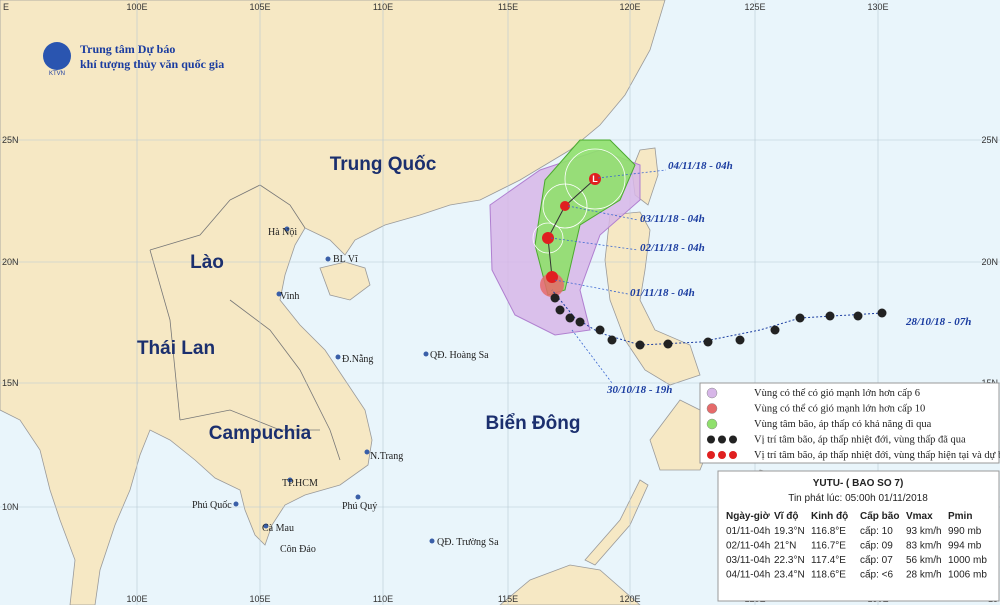  What do you see at coordinates (639, 390) in the screenshot?
I see `track-label: 30/10/18 - 19h` at bounding box center [639, 390].